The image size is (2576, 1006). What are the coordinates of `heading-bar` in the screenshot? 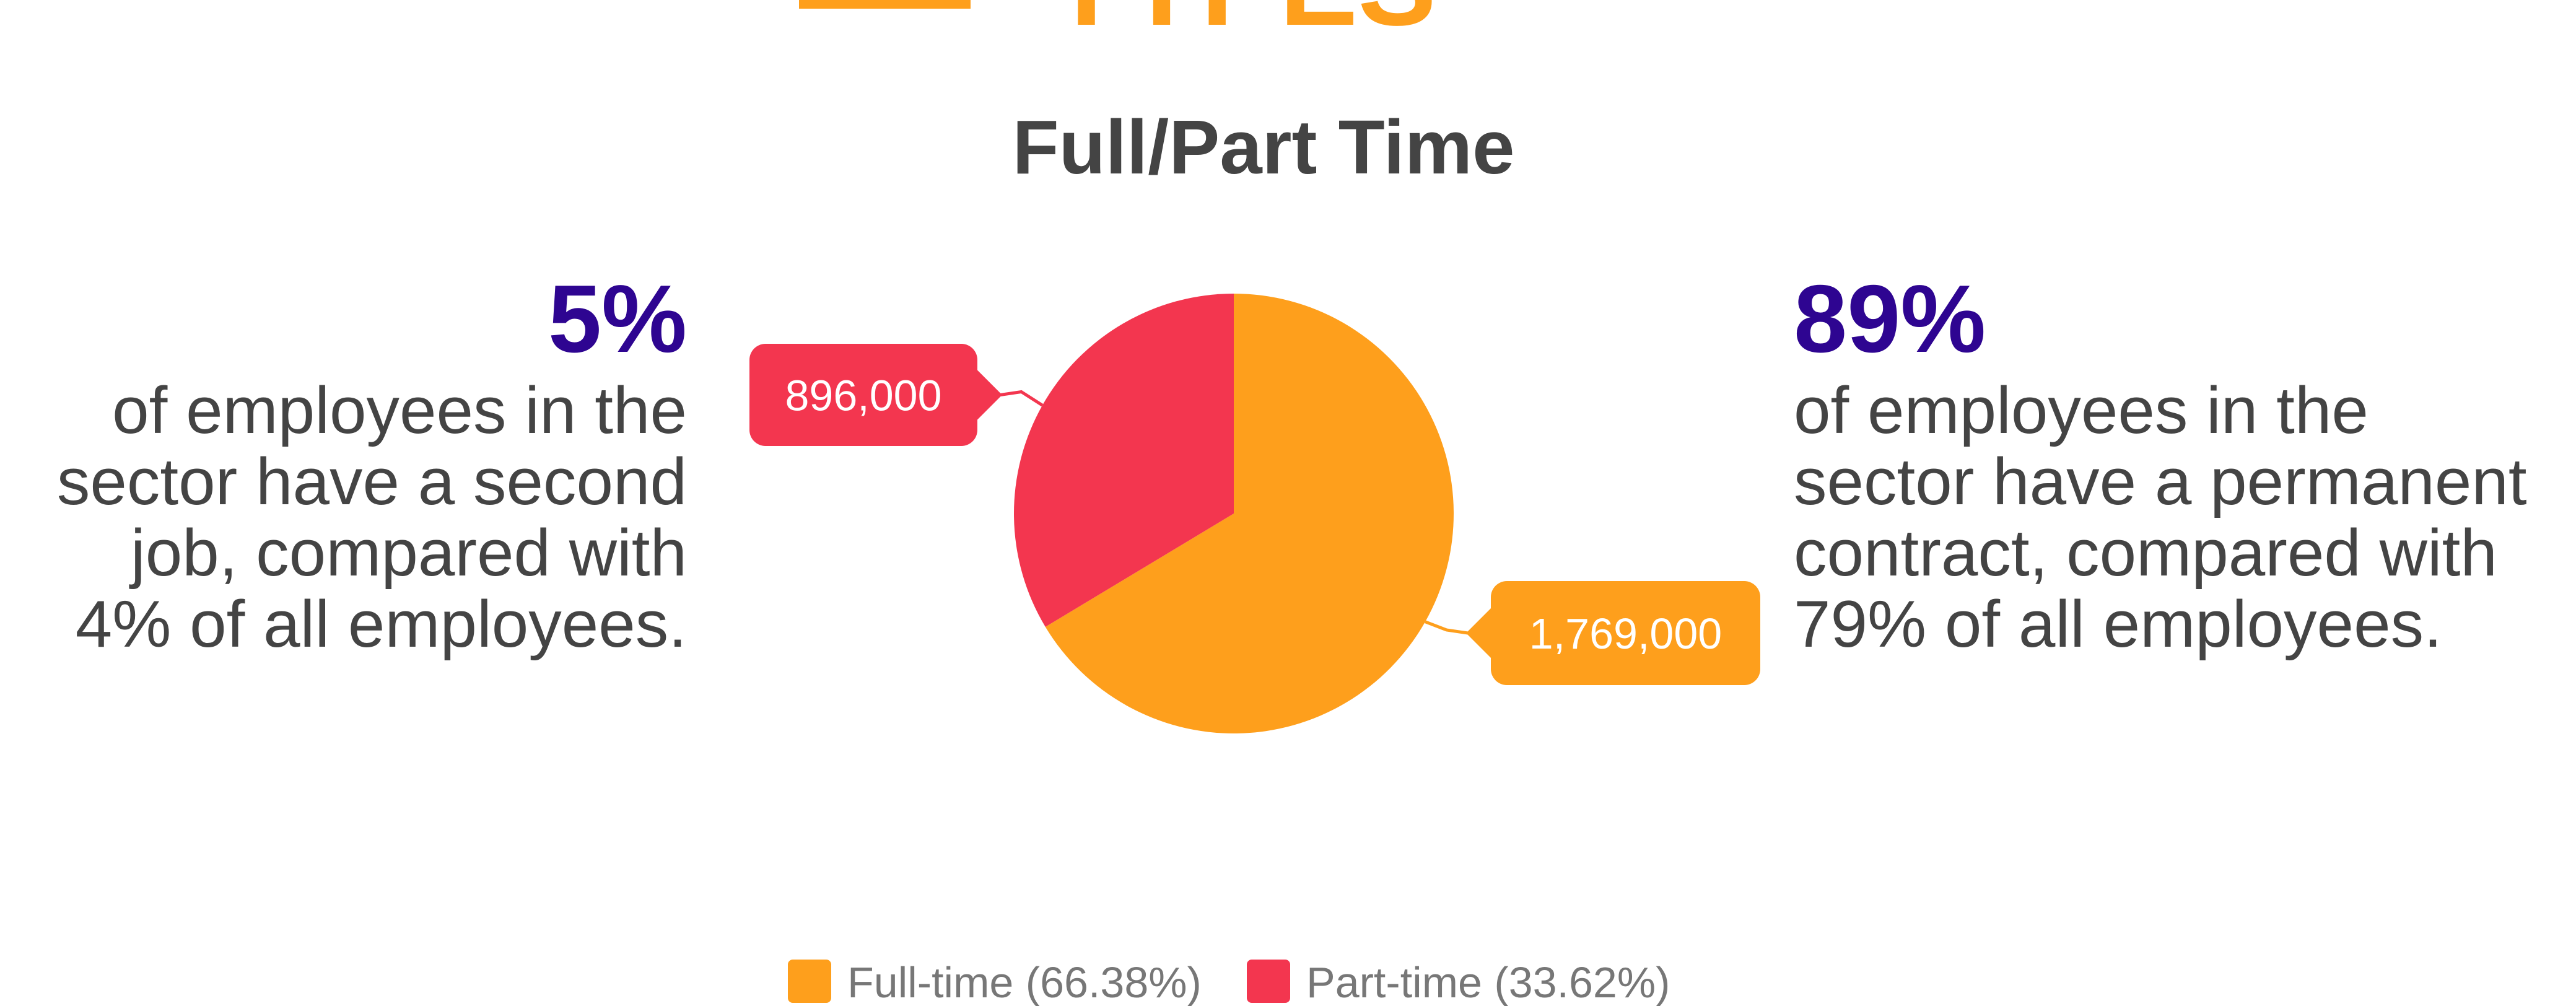 It's located at (885, 4).